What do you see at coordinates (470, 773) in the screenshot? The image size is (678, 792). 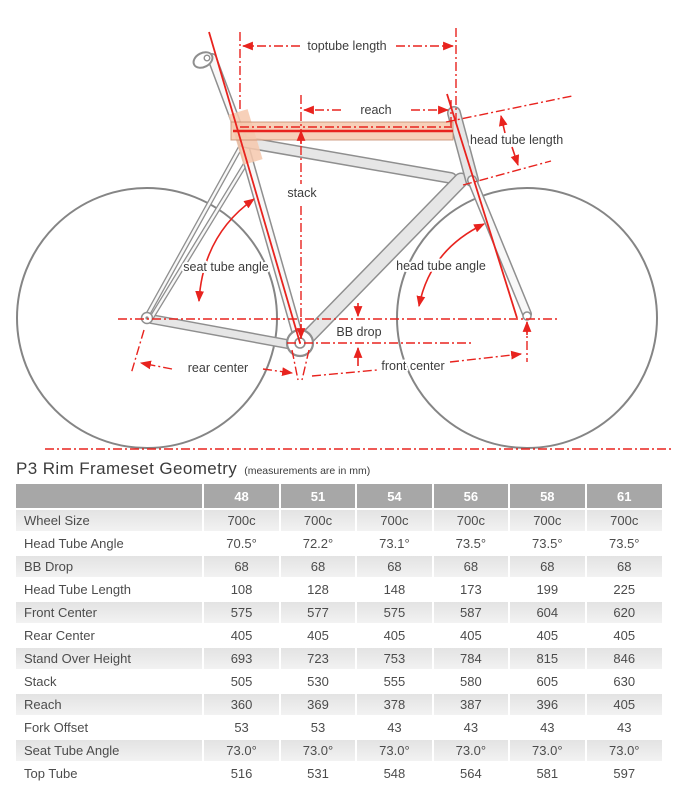 I see `value-cell: 564` at bounding box center [470, 773].